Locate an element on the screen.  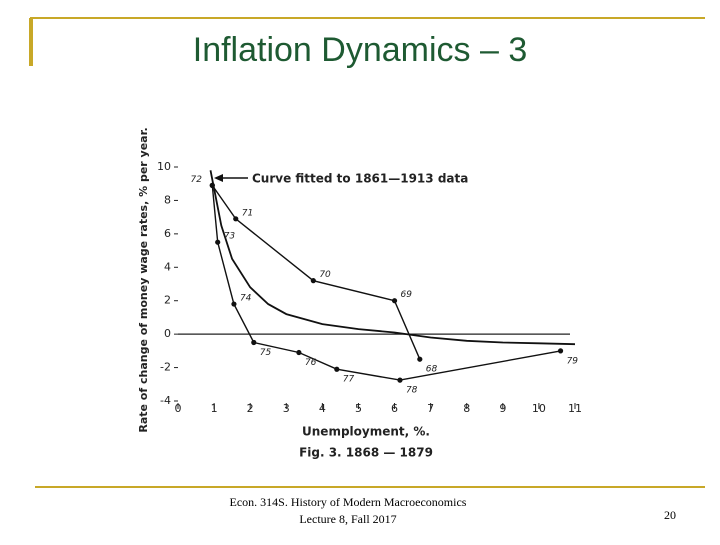
point-label: 69 is located at coordinates (407, 295).